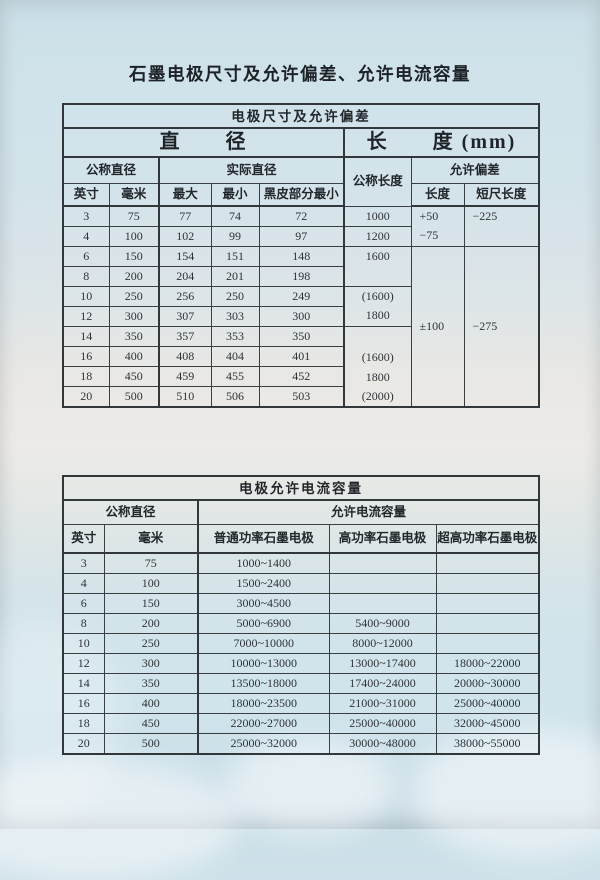 Image resolution: width=600 pixels, height=880 pixels. I want to click on deviation-cell: +50 −75, so click(437, 226).